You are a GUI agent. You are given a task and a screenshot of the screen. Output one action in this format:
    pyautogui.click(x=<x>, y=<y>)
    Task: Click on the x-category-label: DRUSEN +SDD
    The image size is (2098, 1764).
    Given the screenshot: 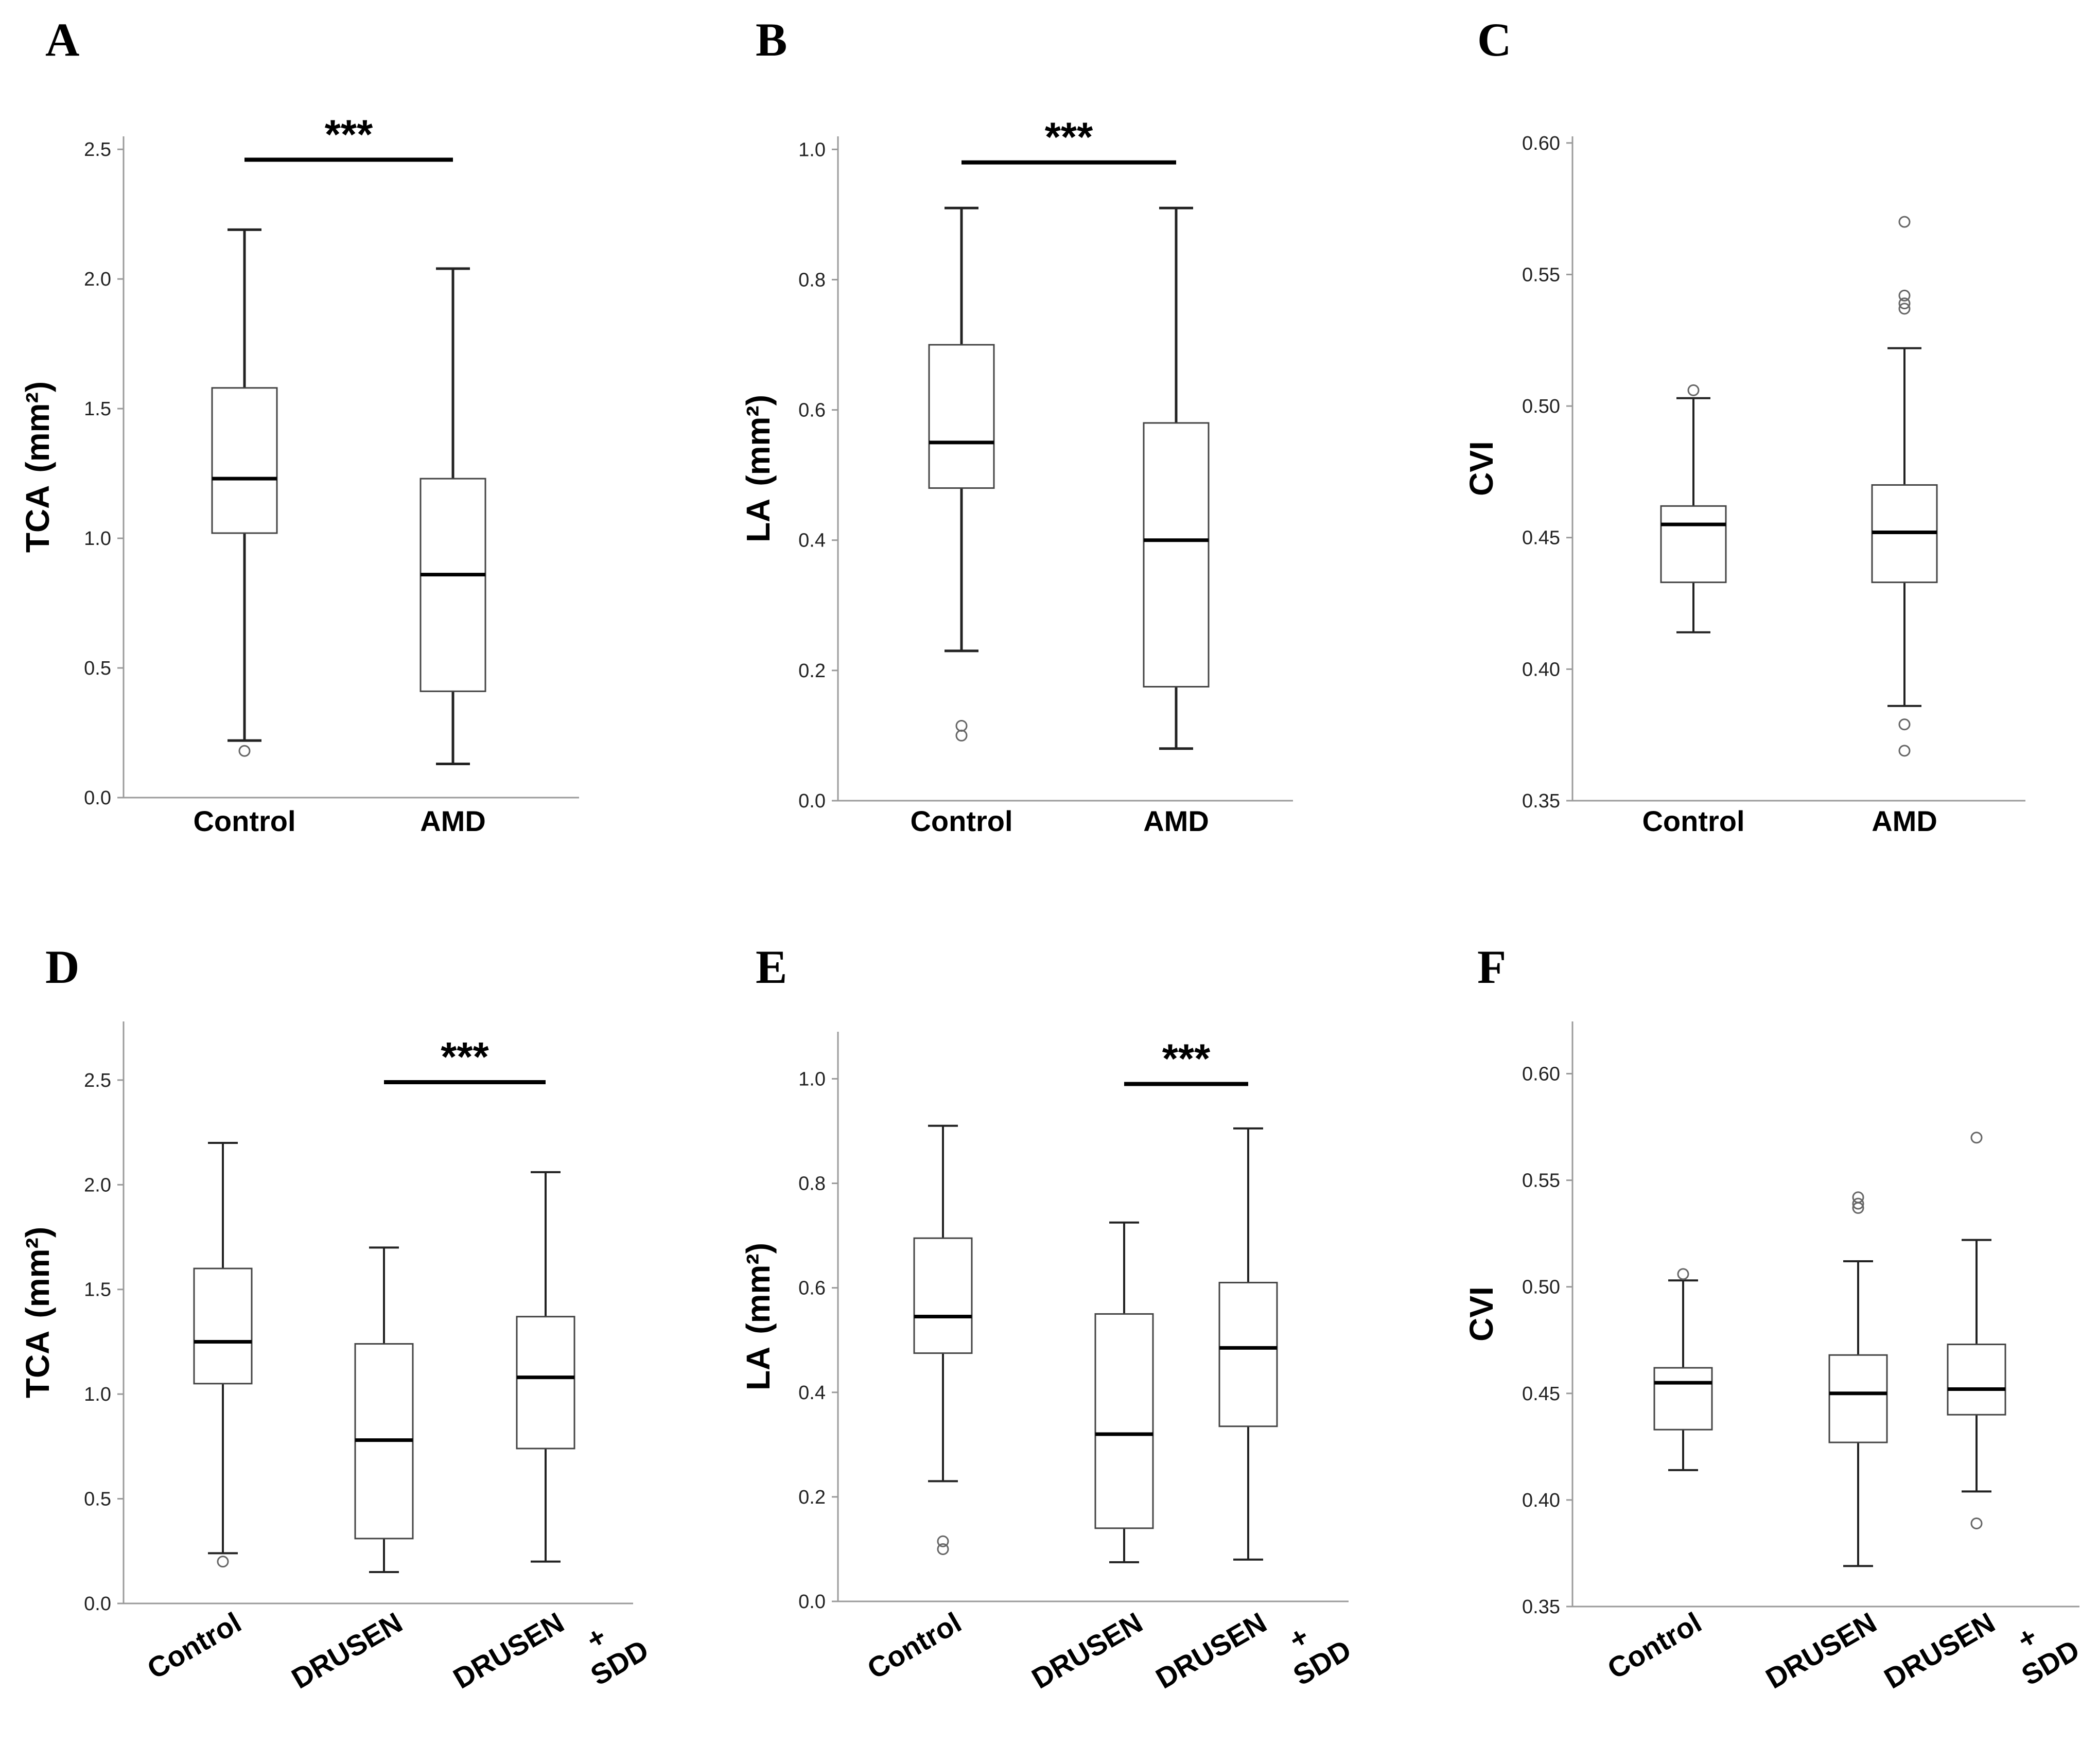 What is the action you would take?
    pyautogui.click(x=1253, y=1664)
    